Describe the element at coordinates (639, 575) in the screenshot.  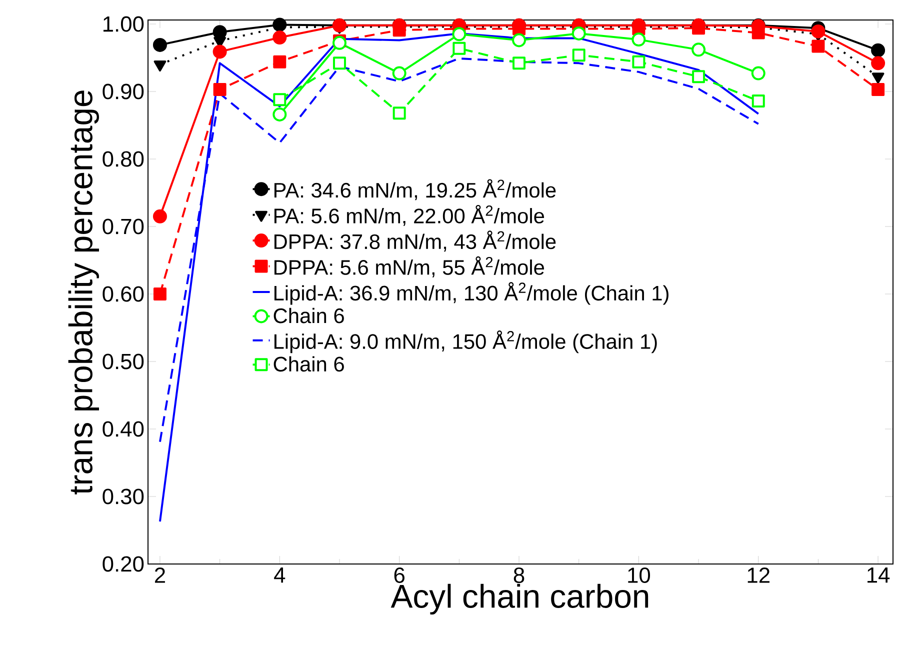
I see `x-tick-label: 10` at that location.